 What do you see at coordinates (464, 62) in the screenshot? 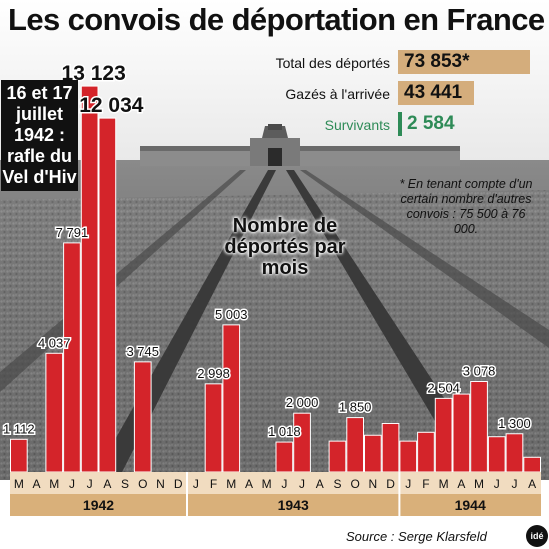
I see `stat-value-total: 73 853*` at bounding box center [464, 62].